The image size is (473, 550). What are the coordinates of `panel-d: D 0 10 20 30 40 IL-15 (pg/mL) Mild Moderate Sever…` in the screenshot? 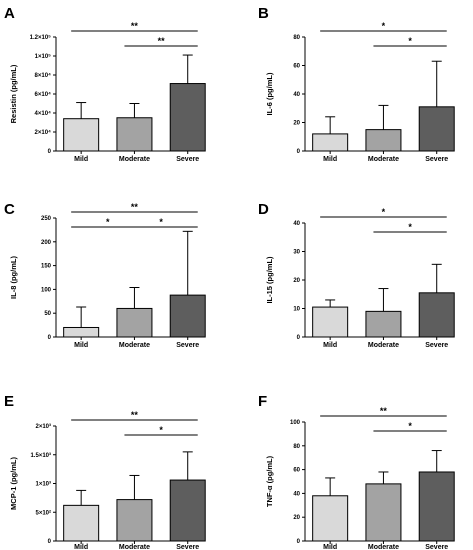 It's located at (356, 275).